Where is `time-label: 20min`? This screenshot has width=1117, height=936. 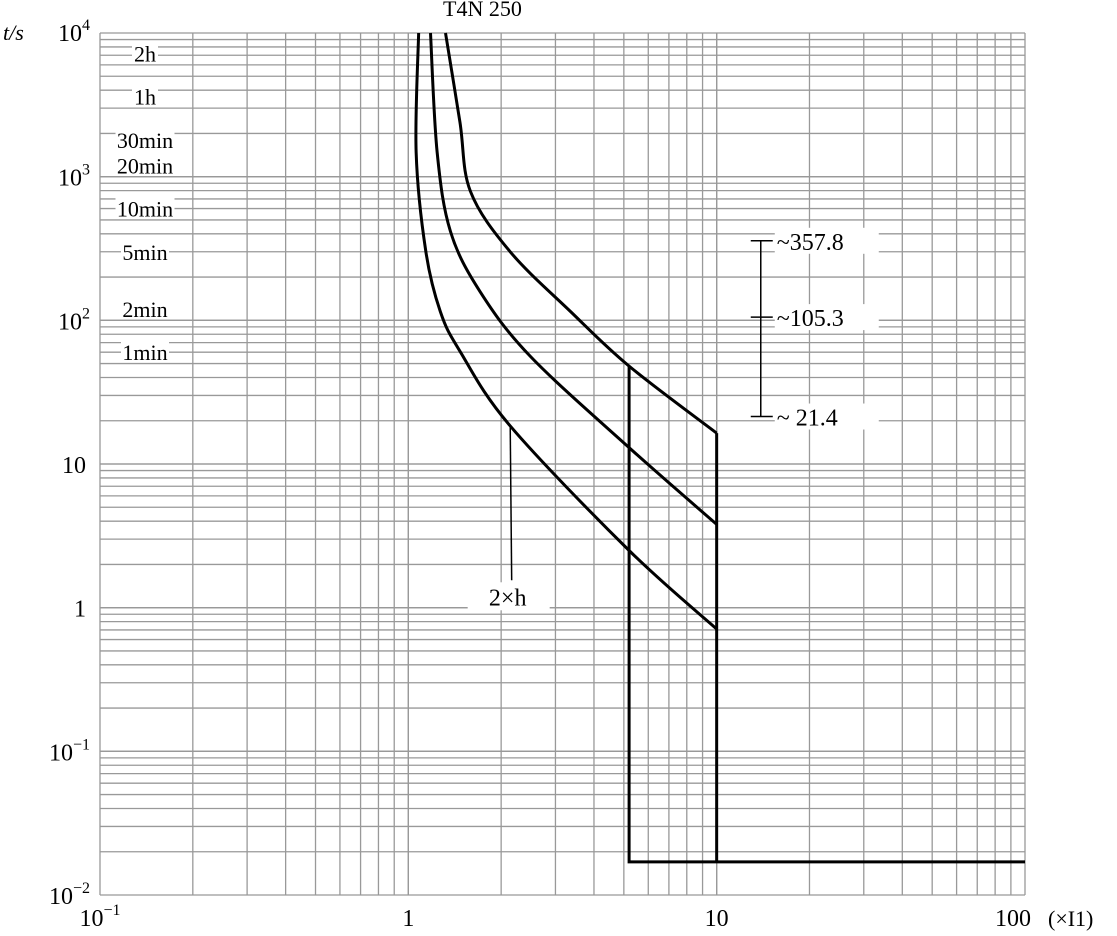 time-label: 20min is located at coordinates (145, 165).